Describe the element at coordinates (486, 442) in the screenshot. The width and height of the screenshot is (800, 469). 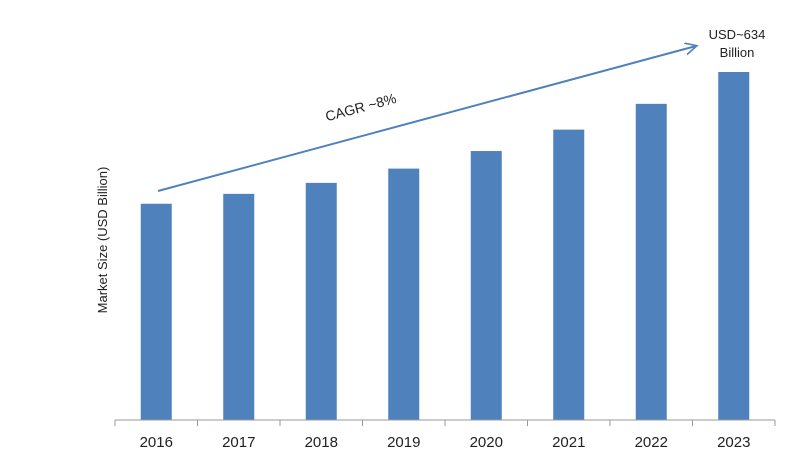
I see `x-tick-label: 2020` at that location.